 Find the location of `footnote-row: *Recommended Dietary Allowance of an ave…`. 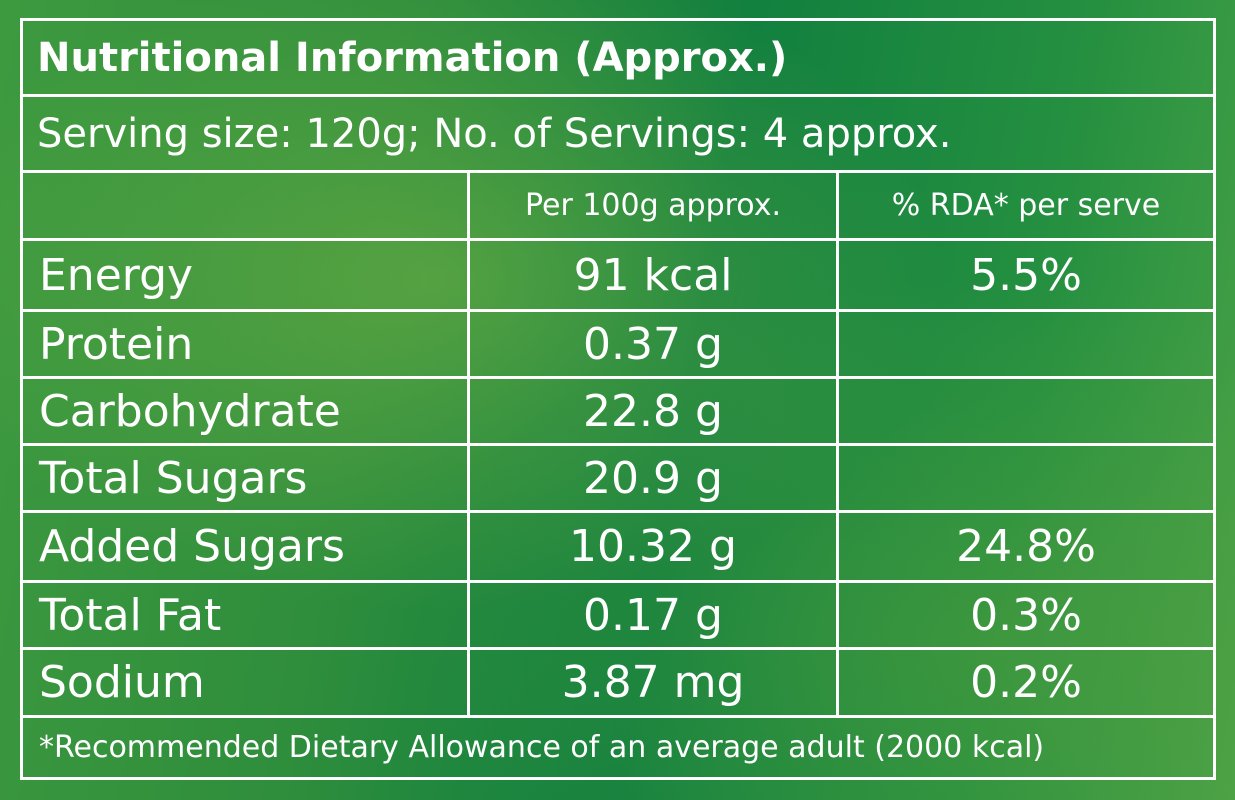

footnote-row: *Recommended Dietary Allowance of an ave… is located at coordinates (618, 747).